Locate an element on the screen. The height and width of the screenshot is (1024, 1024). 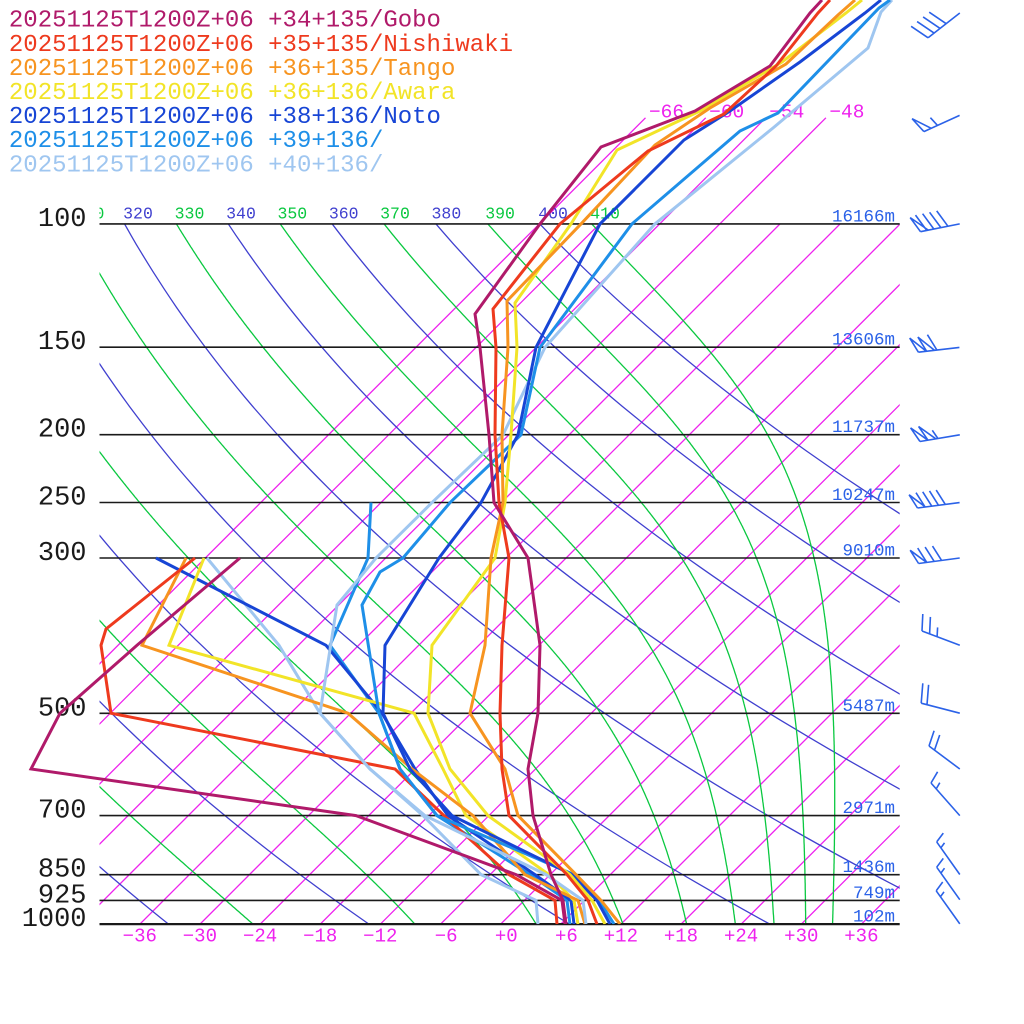
svg-text: 100 is located at coordinates (62, 220).